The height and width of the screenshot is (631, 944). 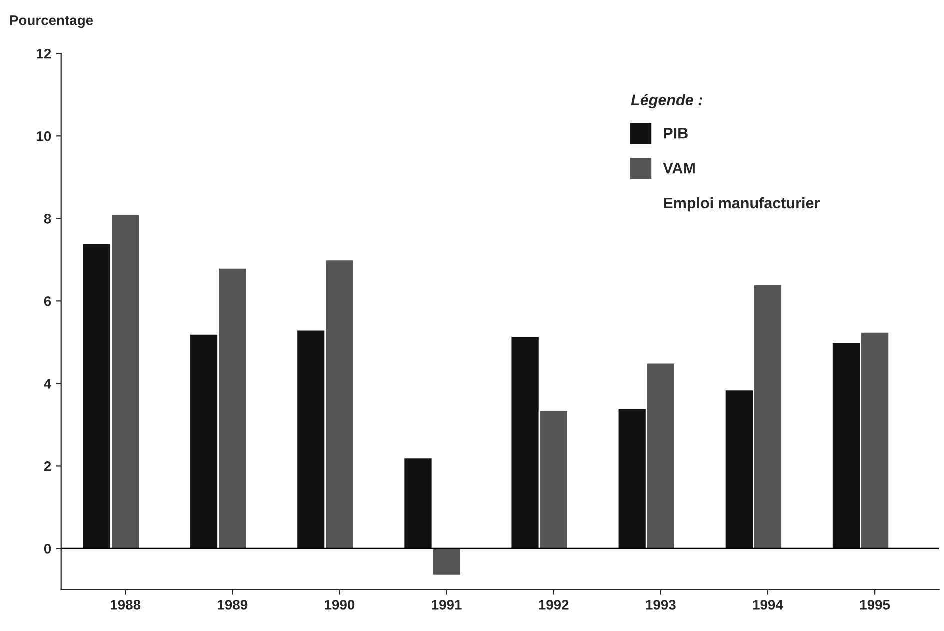 What do you see at coordinates (48, 219) in the screenshot?
I see `y-tick-label: 8` at bounding box center [48, 219].